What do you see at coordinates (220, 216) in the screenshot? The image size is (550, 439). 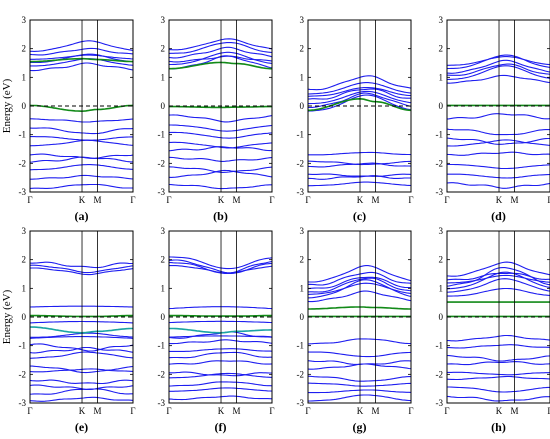 I see `panel-label: (b)` at bounding box center [220, 216].